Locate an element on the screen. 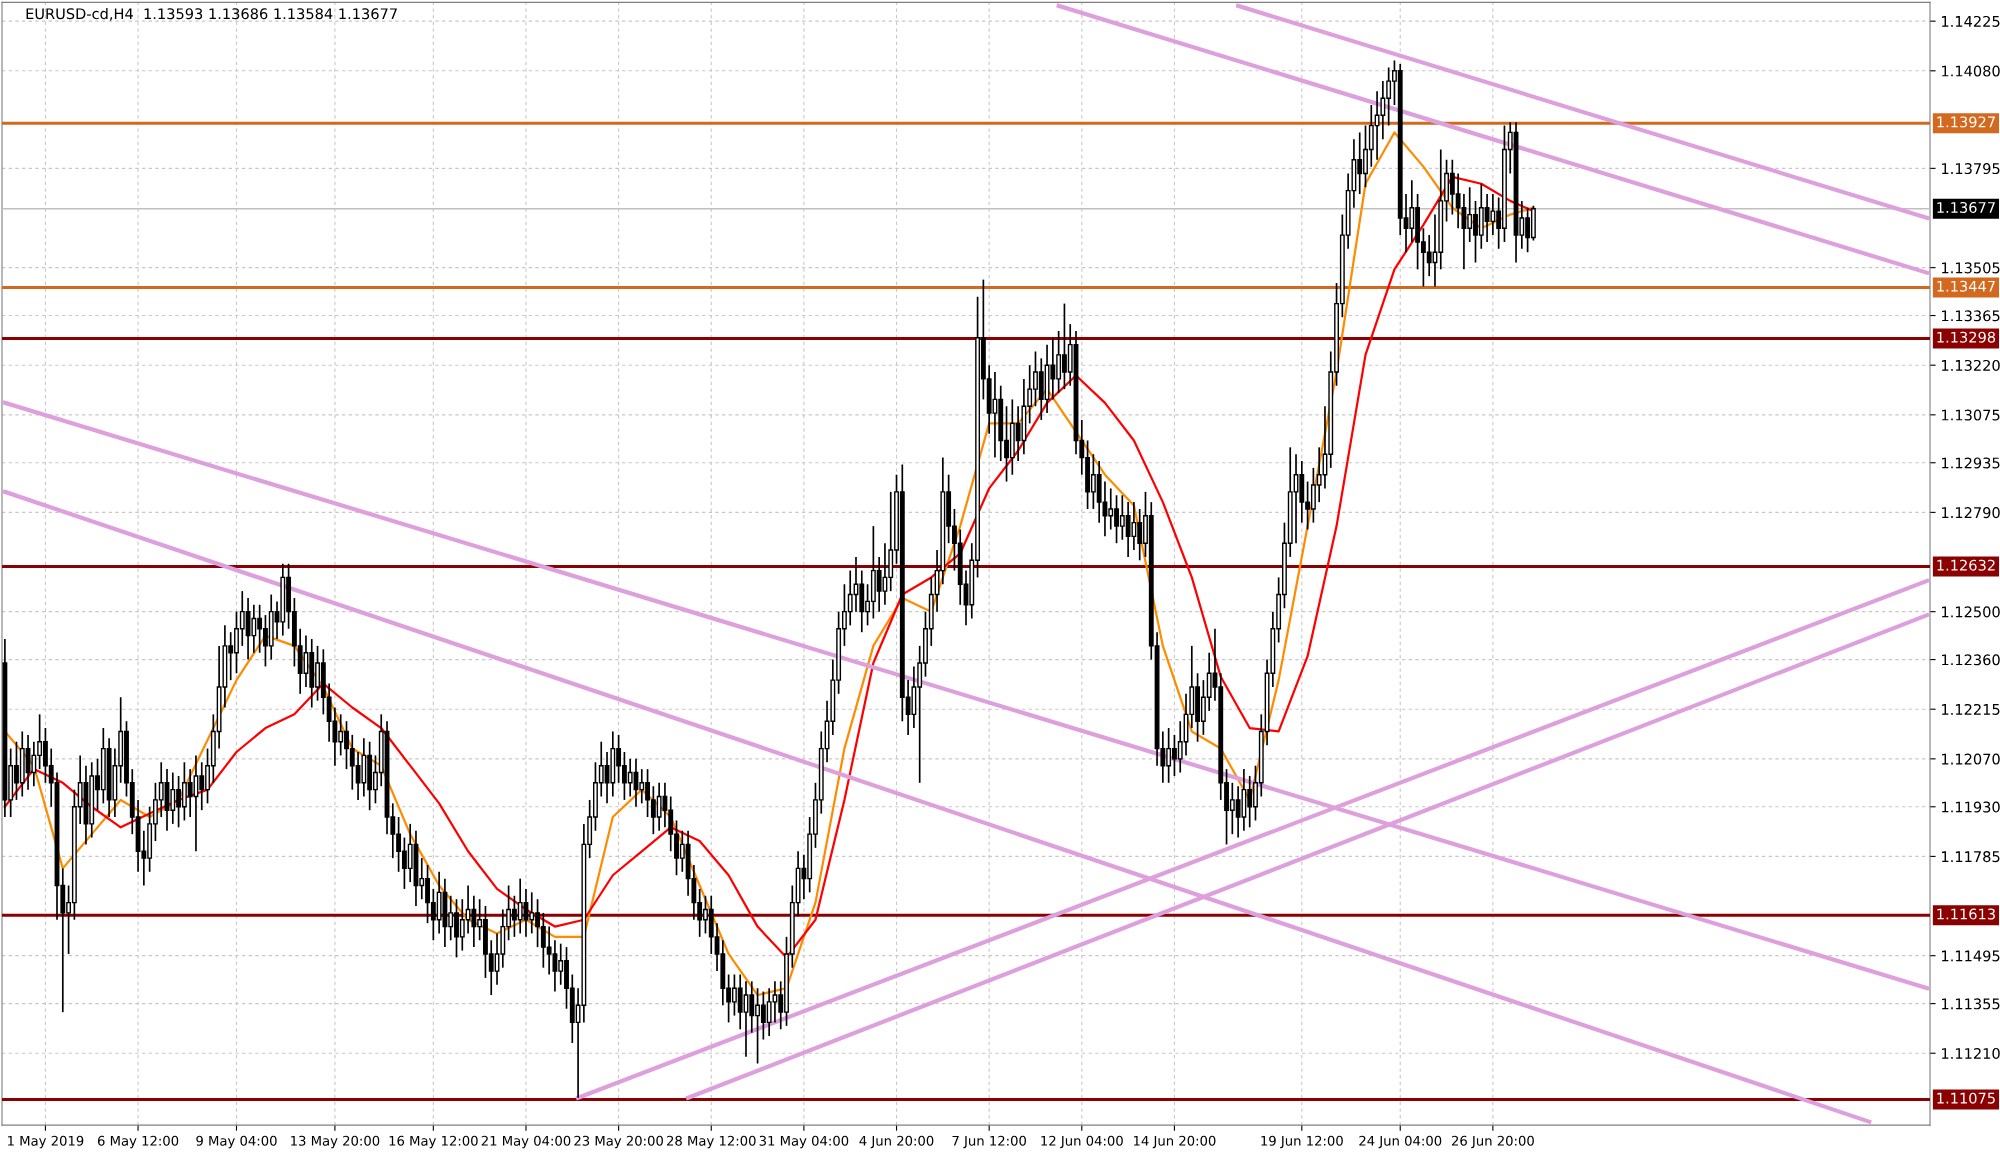  ref-line-label: 1.13927 is located at coordinates (1966, 122).